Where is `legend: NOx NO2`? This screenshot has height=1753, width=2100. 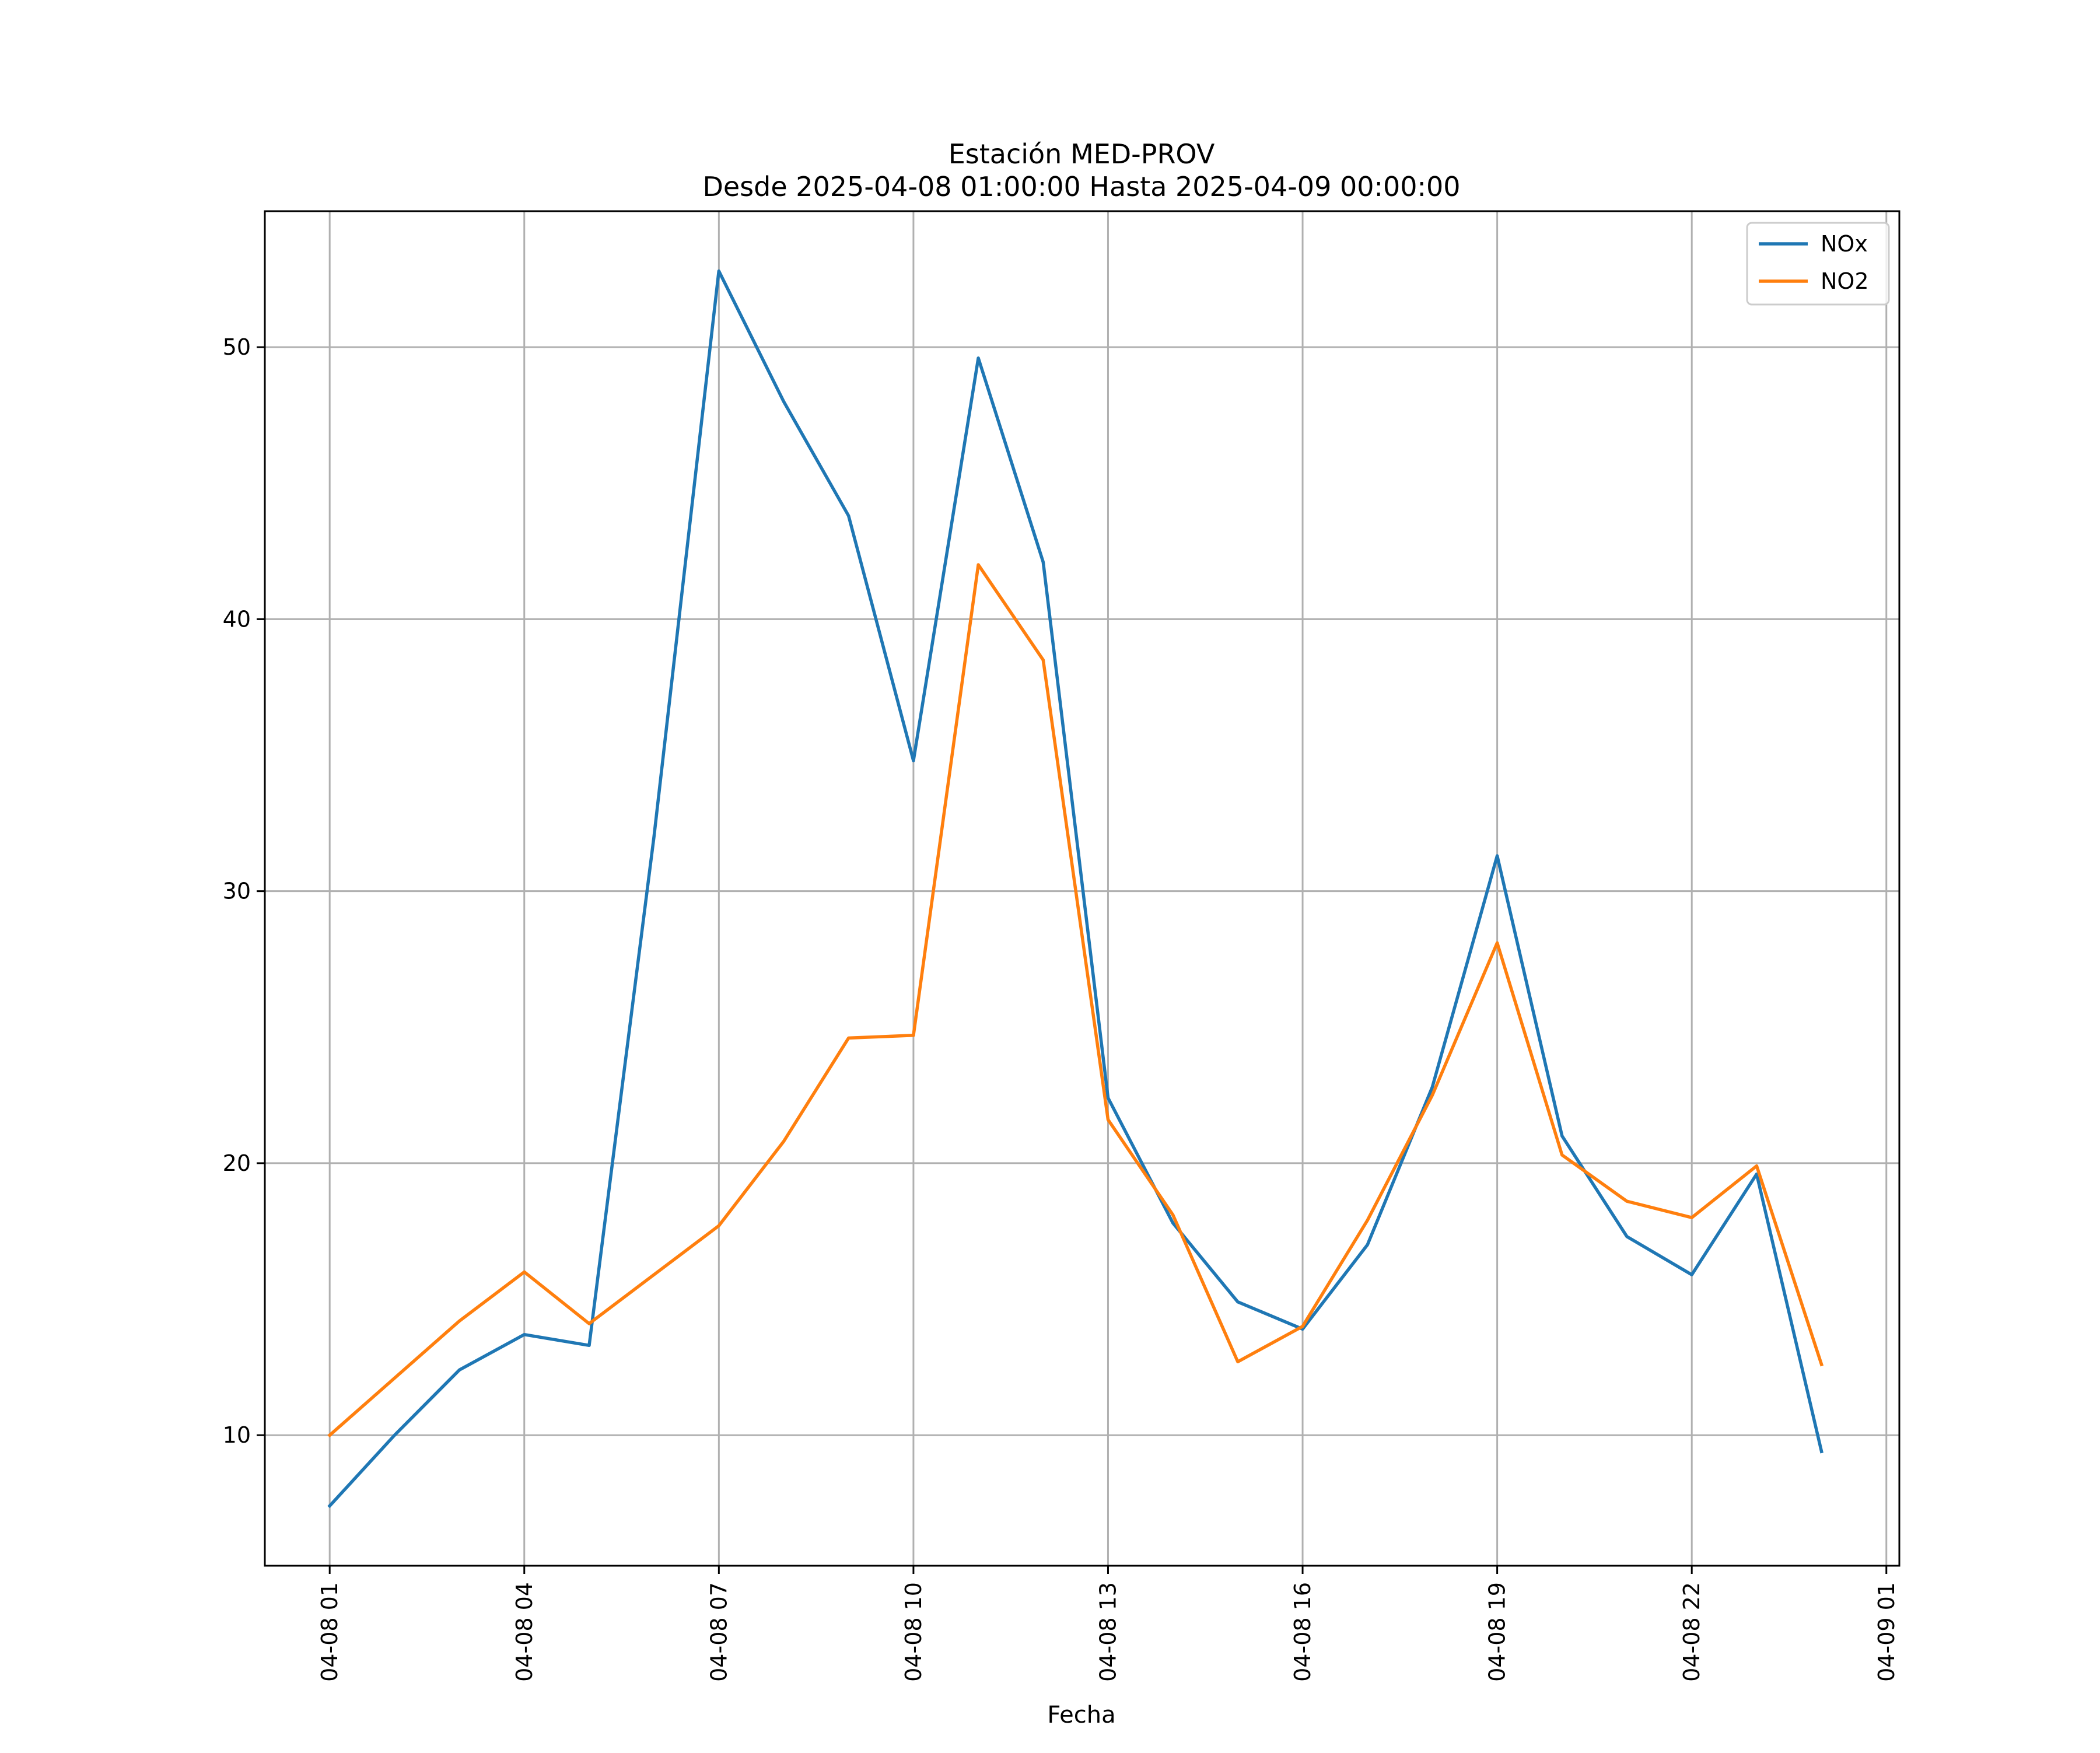 legend: NOx NO2 is located at coordinates (1818, 264).